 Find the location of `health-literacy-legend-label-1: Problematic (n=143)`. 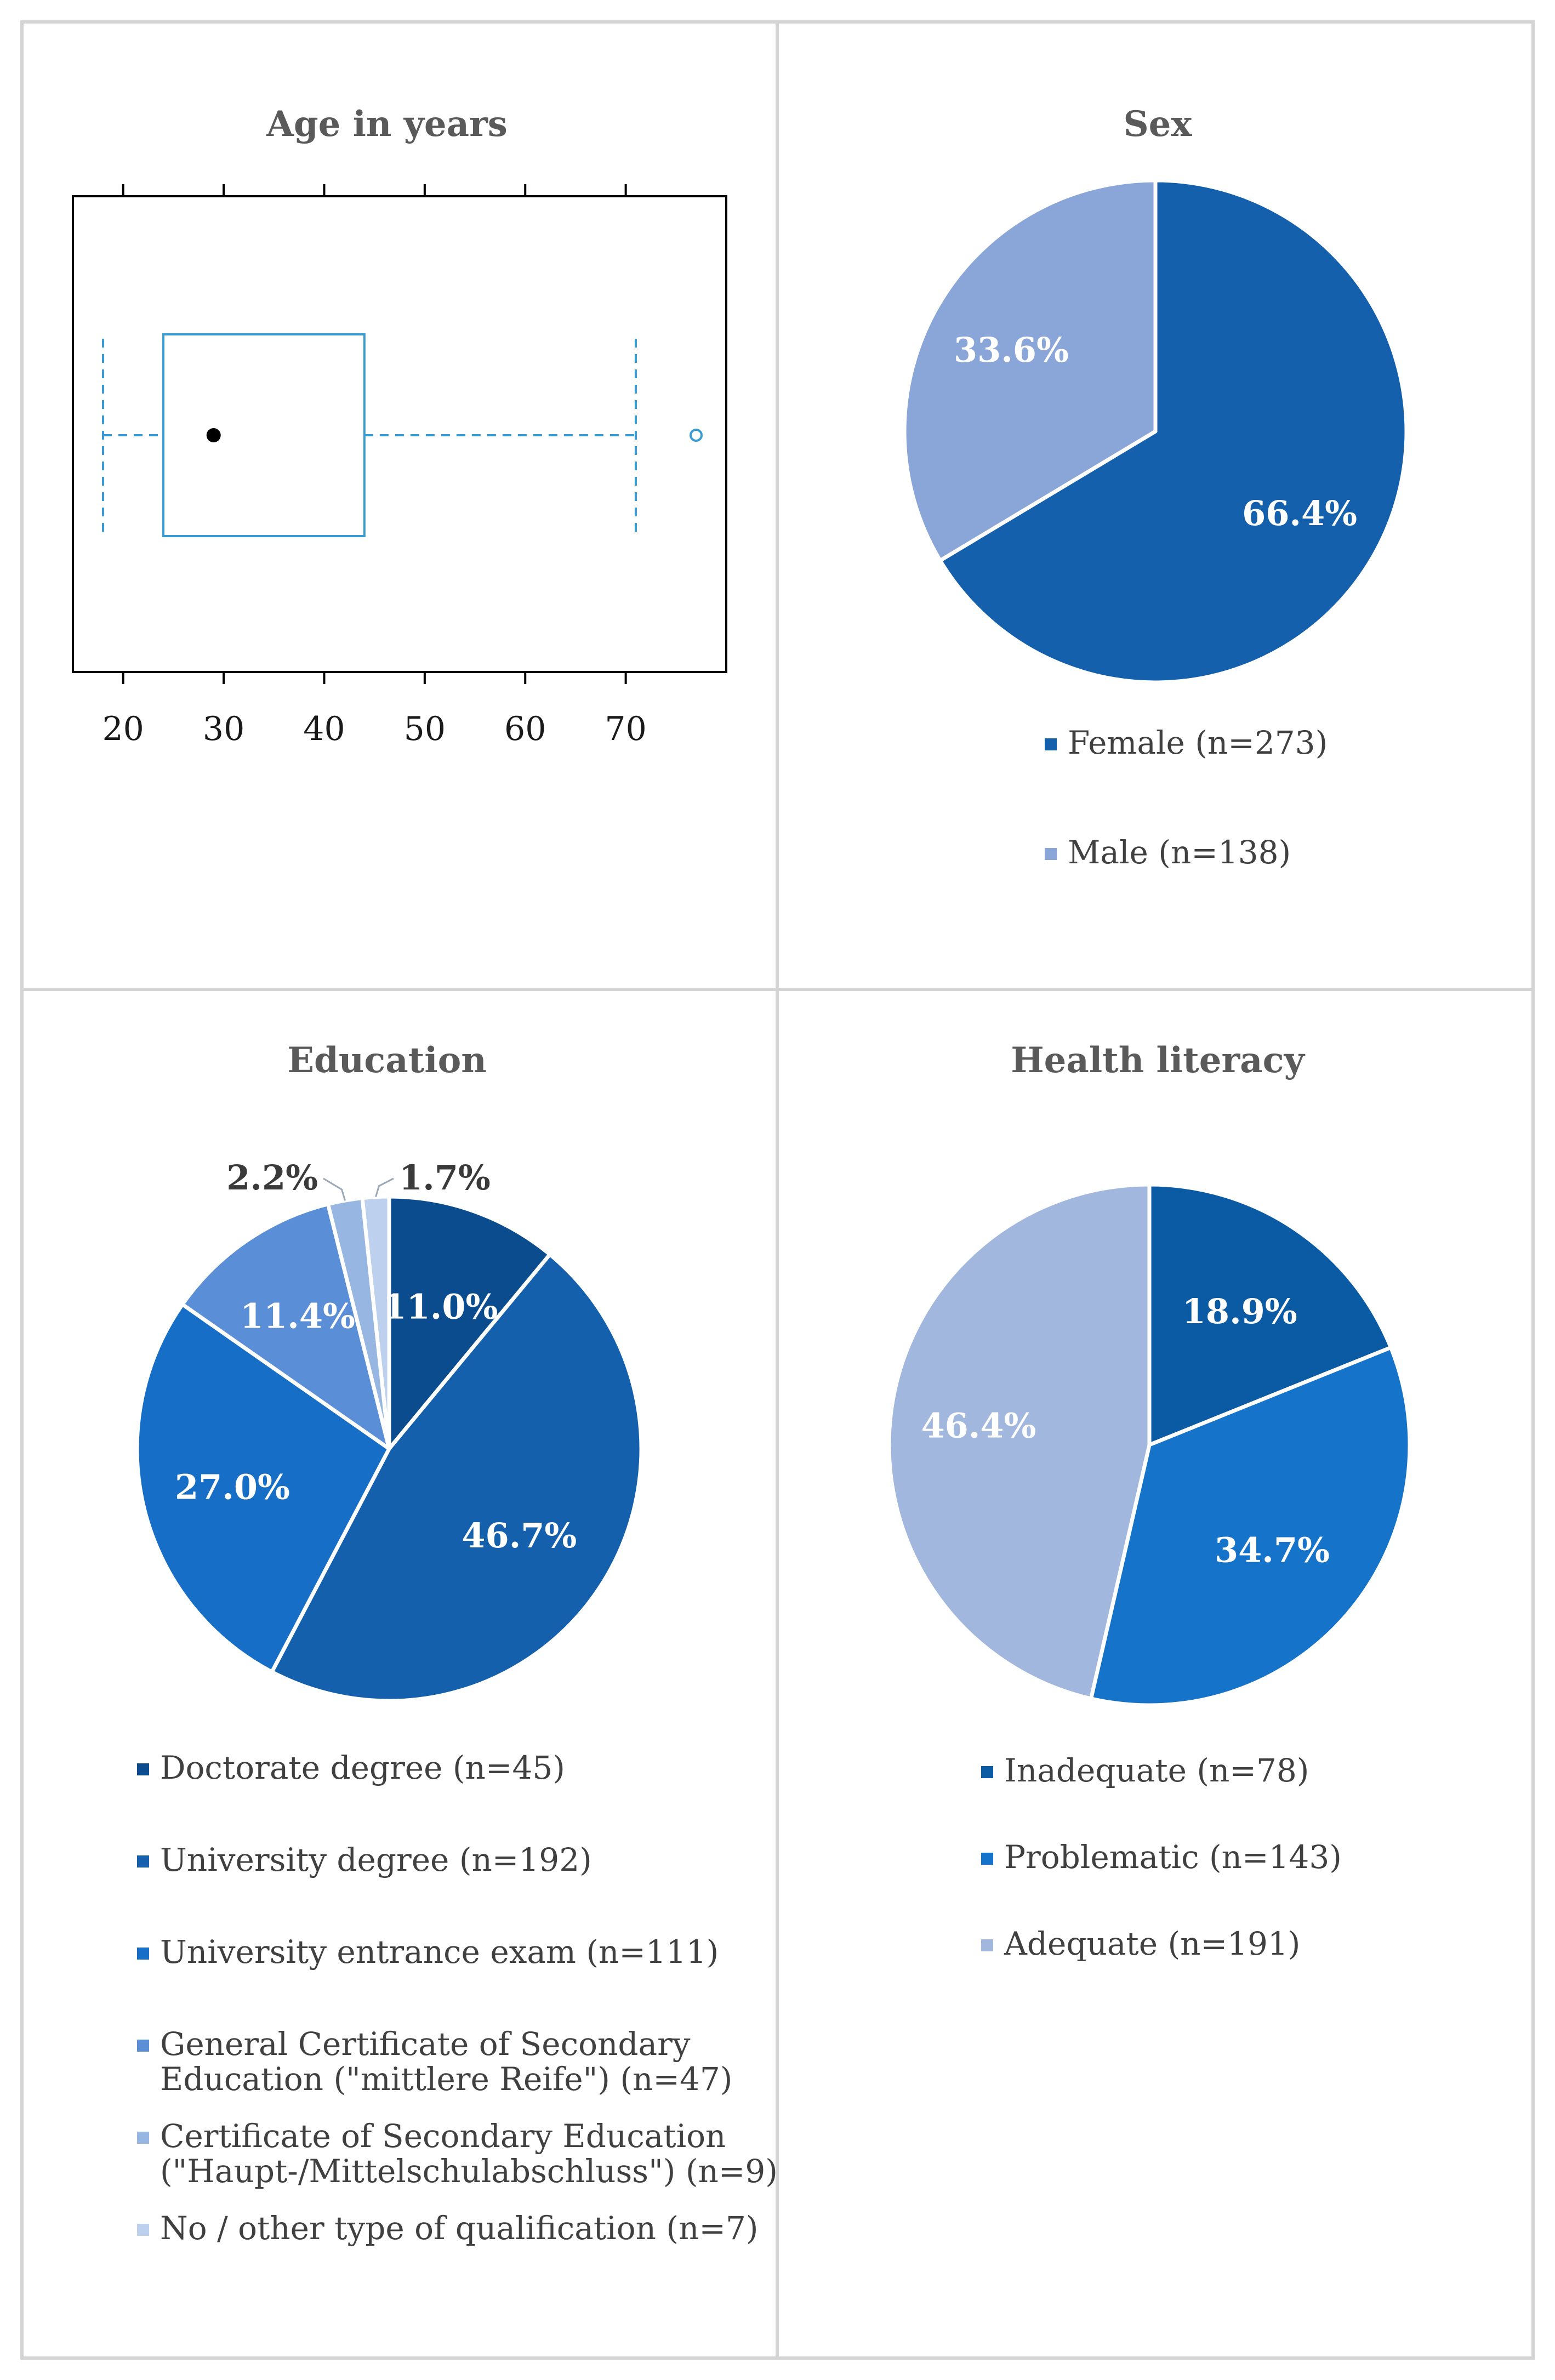

health-literacy-legend-label-1: Problematic (n=143) is located at coordinates (1173, 1857).